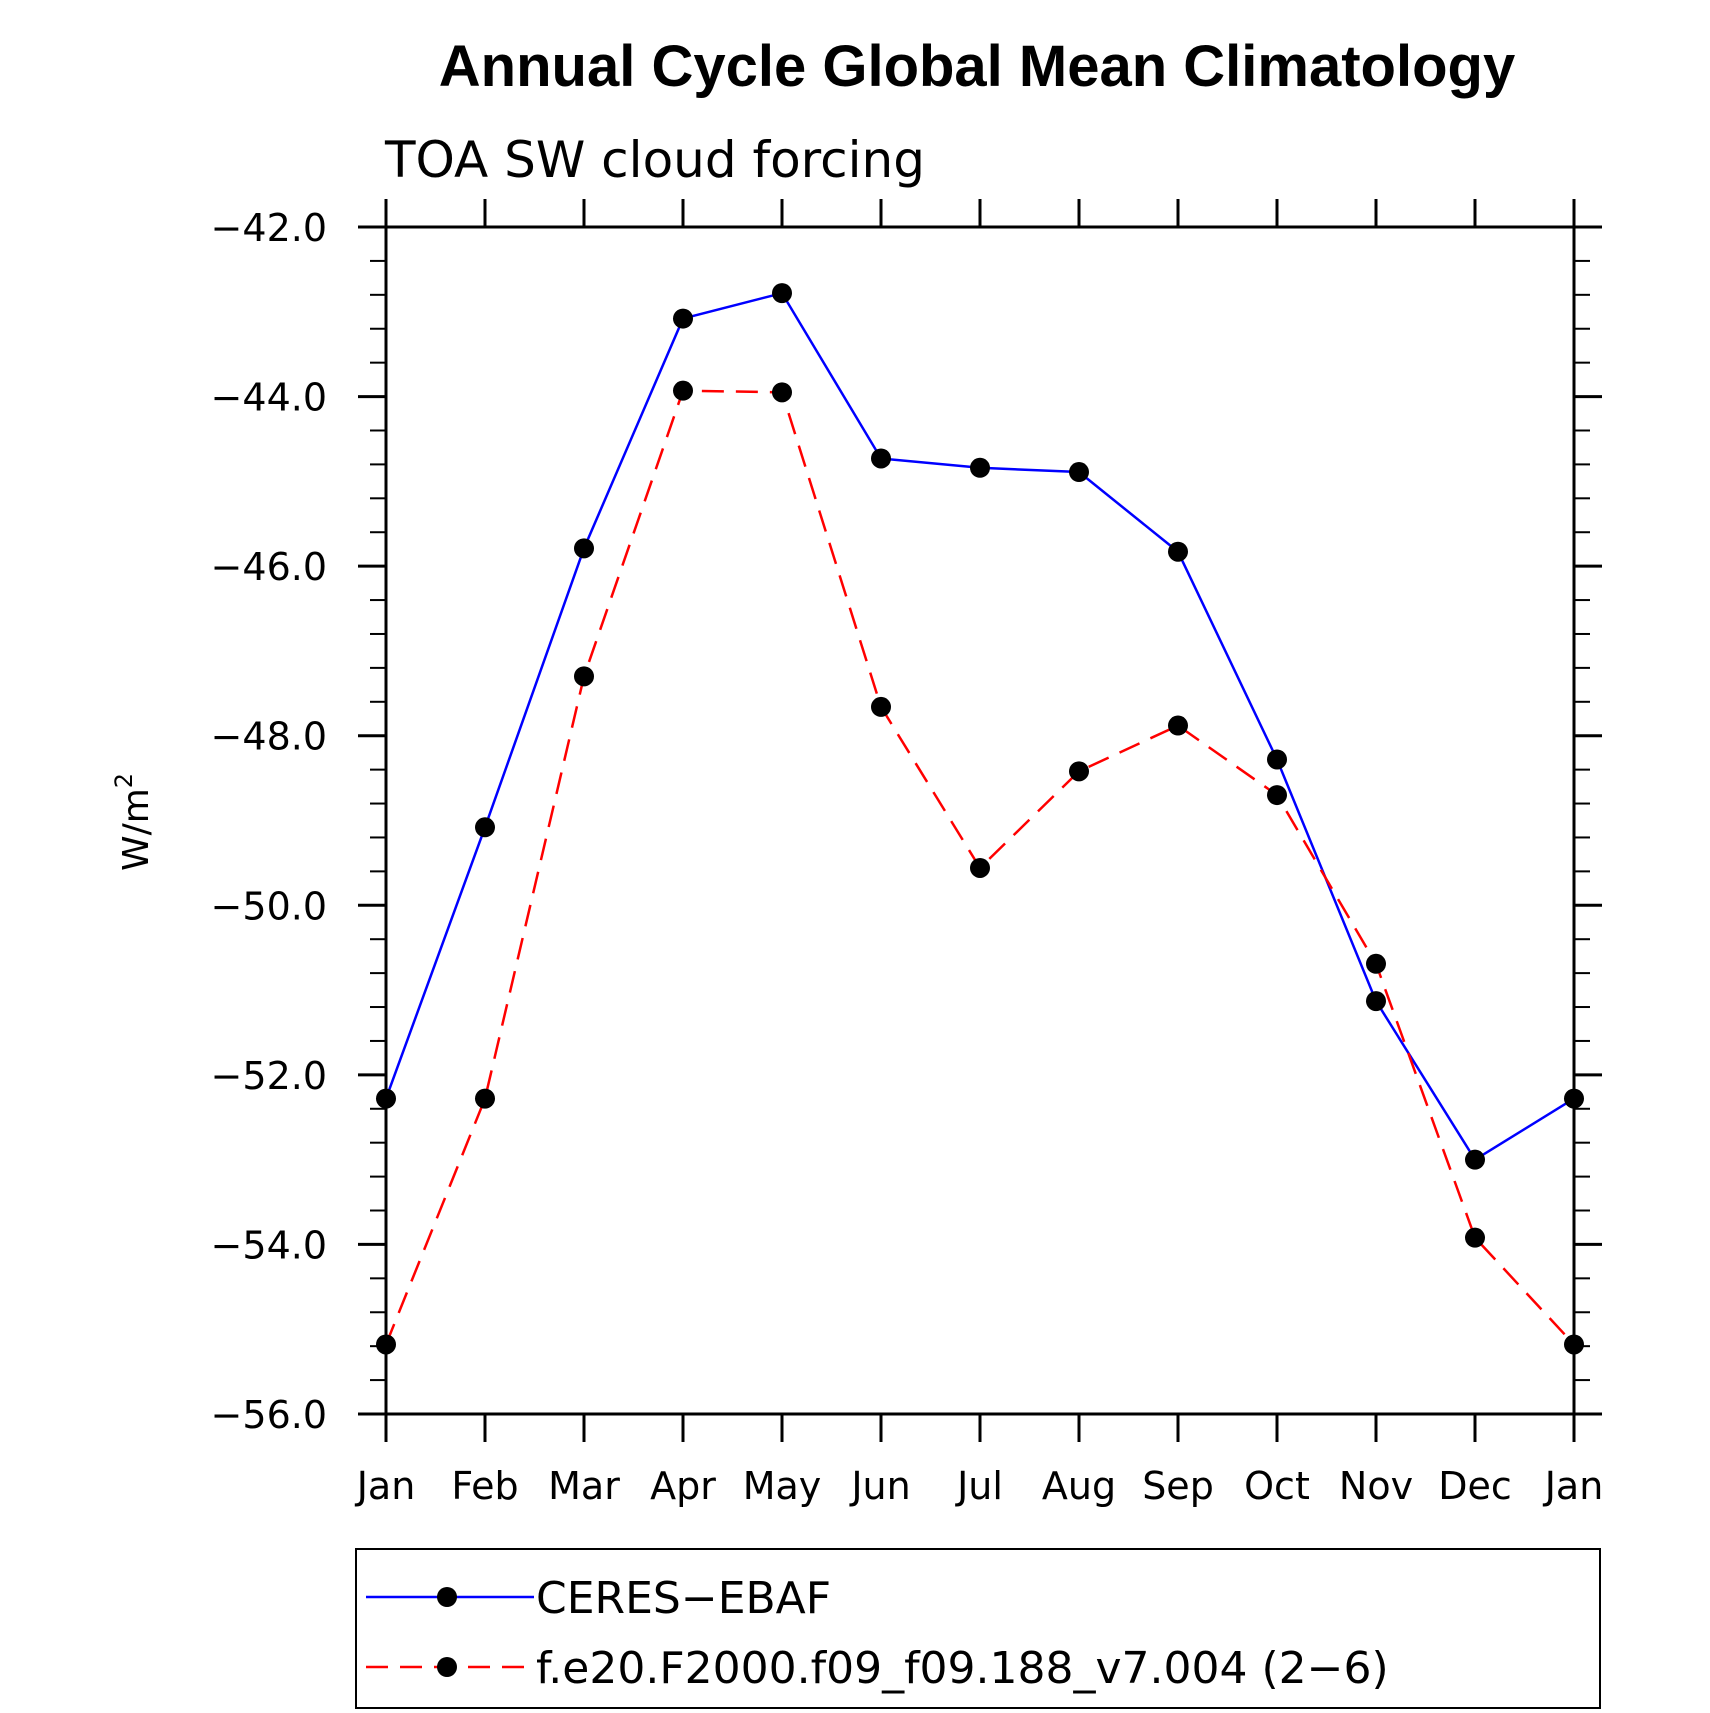  I want to click on x-tick-label: Mar, so click(584, 1486).